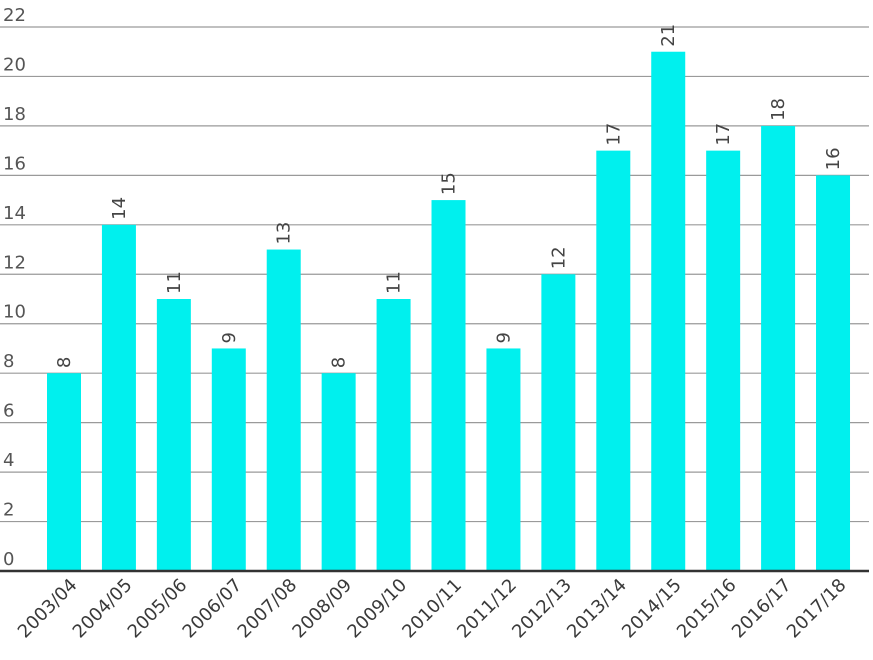 The image size is (873, 660). Describe the element at coordinates (668, 35) in the screenshot. I see `data-label: 21` at that location.